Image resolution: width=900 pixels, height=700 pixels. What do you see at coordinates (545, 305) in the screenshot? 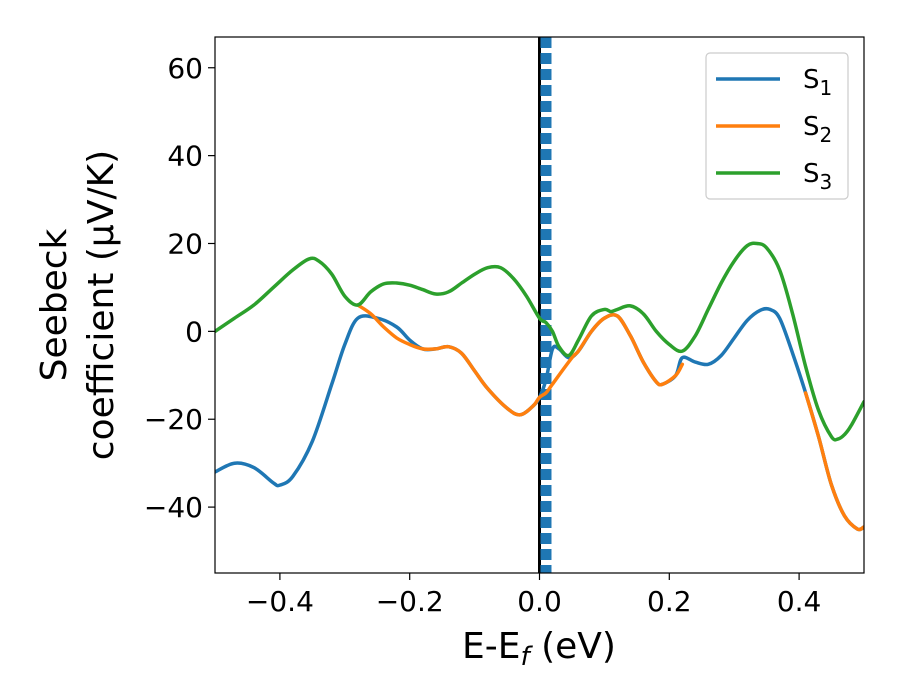
I see `vertical-lines` at bounding box center [545, 305].